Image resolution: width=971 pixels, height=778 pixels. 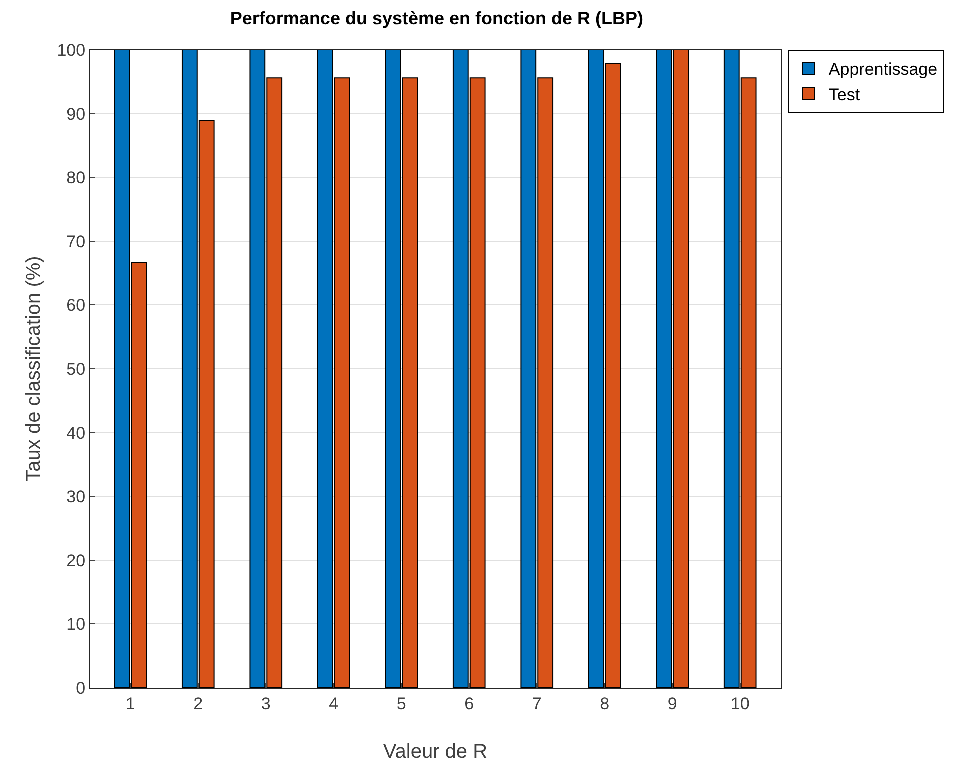 I want to click on x-tick-label: 10, so click(x=740, y=704).